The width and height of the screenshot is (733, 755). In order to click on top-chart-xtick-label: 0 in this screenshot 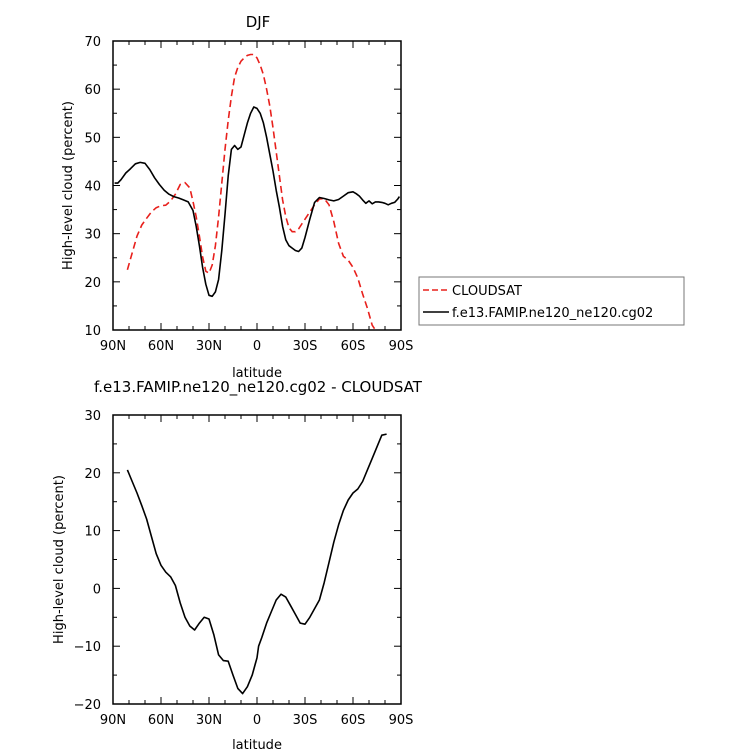, I will do `click(257, 346)`.